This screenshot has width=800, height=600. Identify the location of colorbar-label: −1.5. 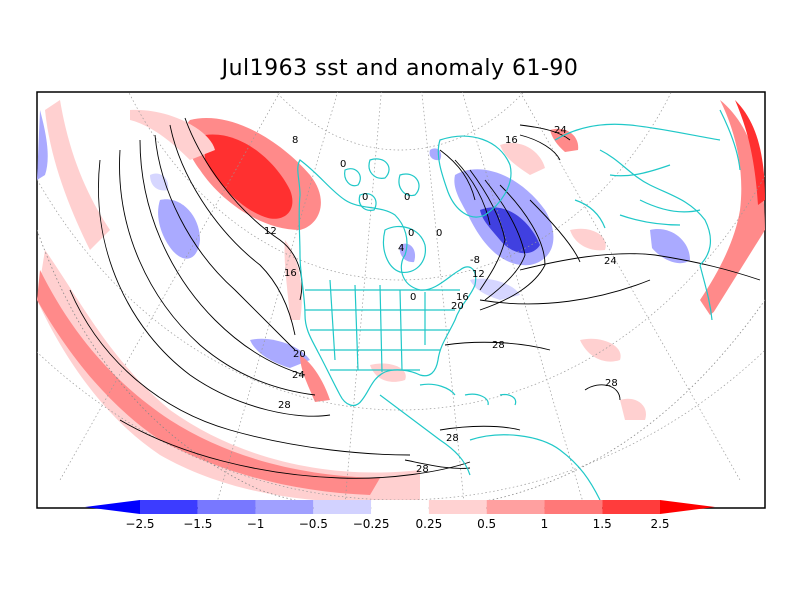
(197, 524).